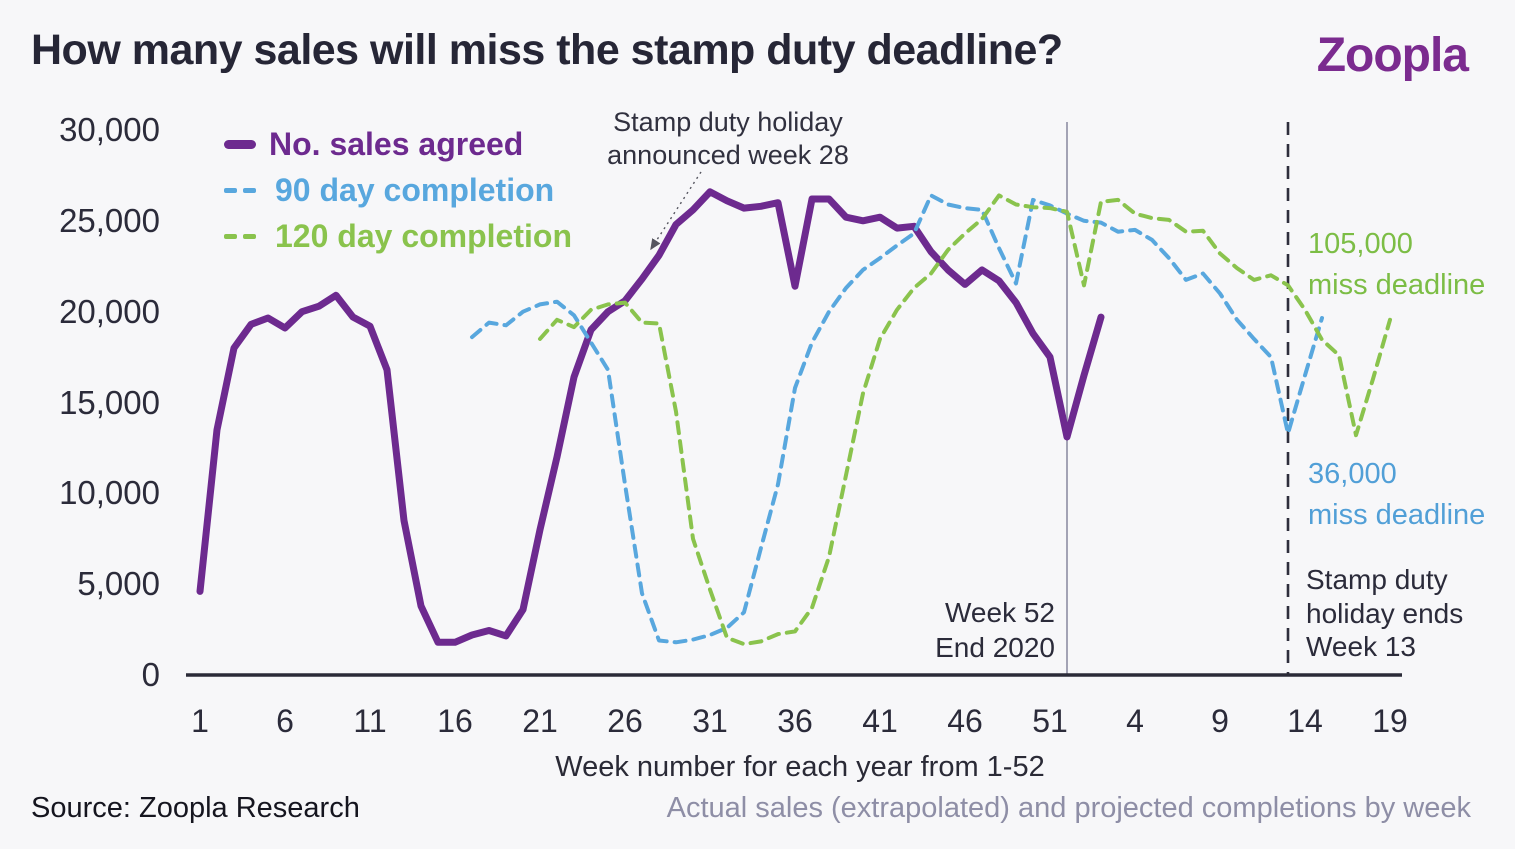 This screenshot has width=1515, height=849. What do you see at coordinates (710, 721) in the screenshot?
I see `x-tick-label: 31` at bounding box center [710, 721].